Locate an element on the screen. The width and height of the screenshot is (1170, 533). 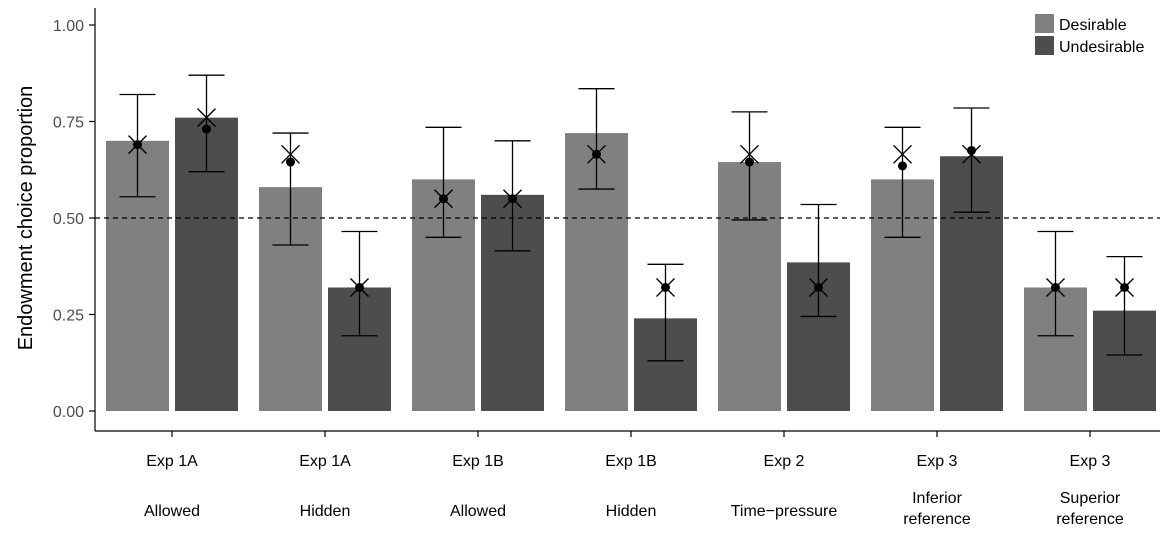
x-label-experiment: Exp 2 is located at coordinates (784, 461).